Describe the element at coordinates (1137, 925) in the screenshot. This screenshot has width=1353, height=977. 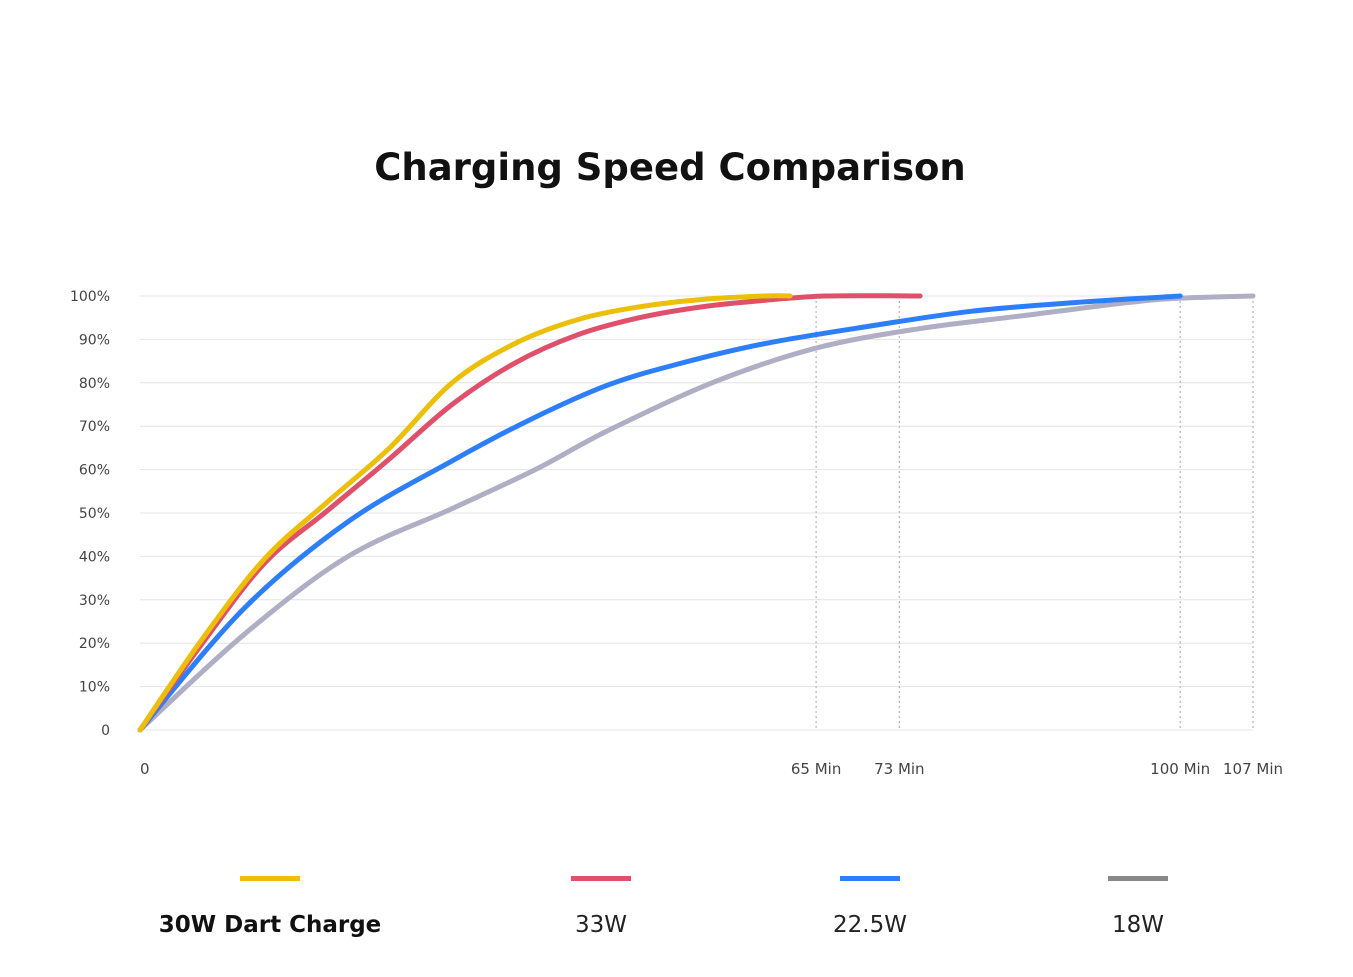
I see `legend-label-18w: 18W` at that location.